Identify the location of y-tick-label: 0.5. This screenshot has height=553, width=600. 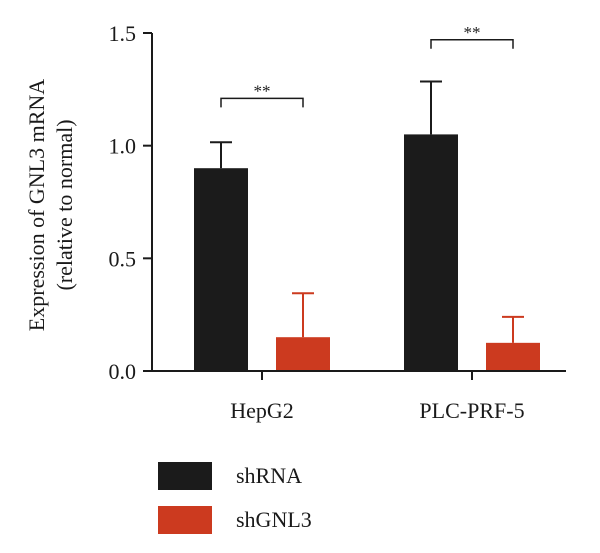
(123, 258).